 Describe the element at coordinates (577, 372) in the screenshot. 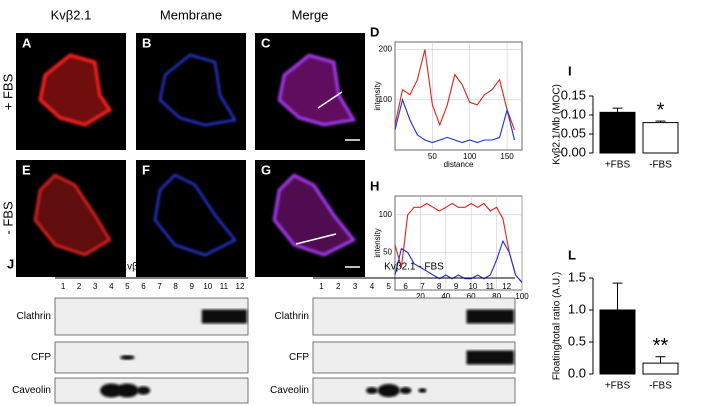

I see `y-tick-label: 0.0` at that location.